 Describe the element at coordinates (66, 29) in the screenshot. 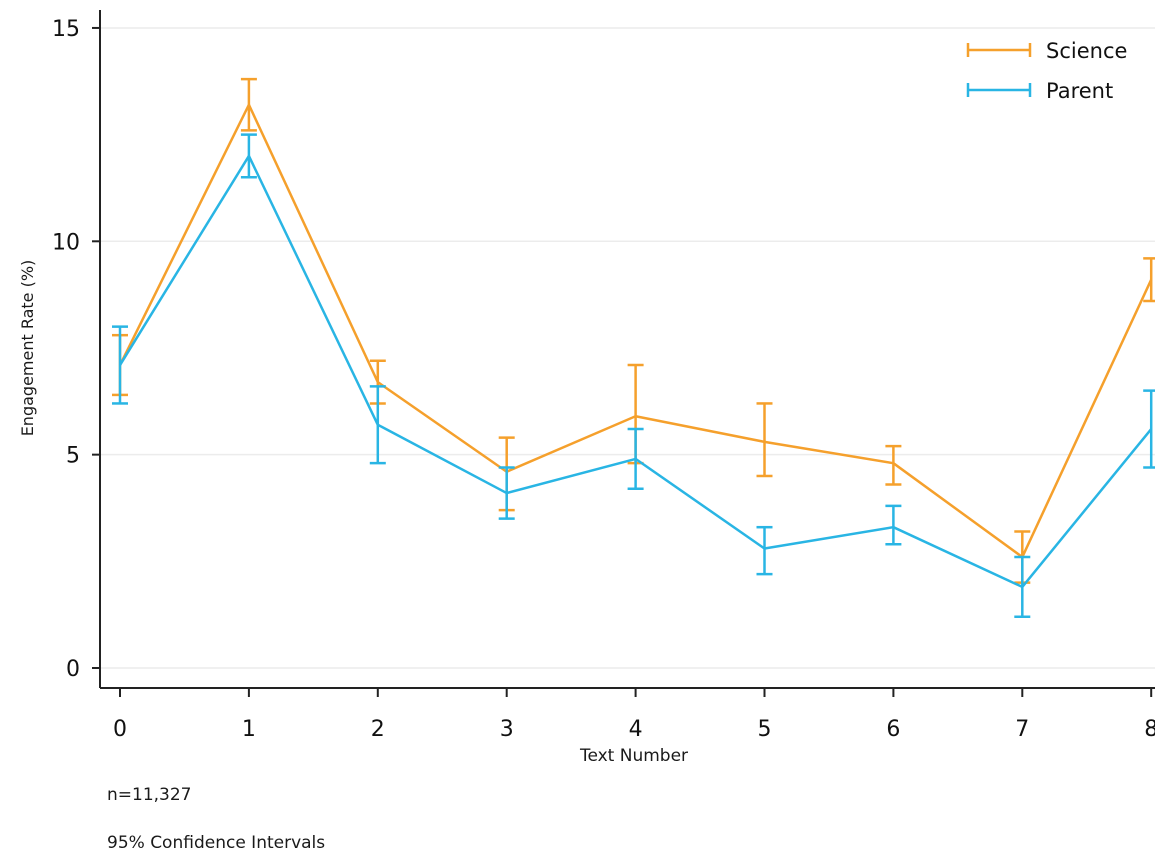

I see `y-tick-label-15: 15` at that location.